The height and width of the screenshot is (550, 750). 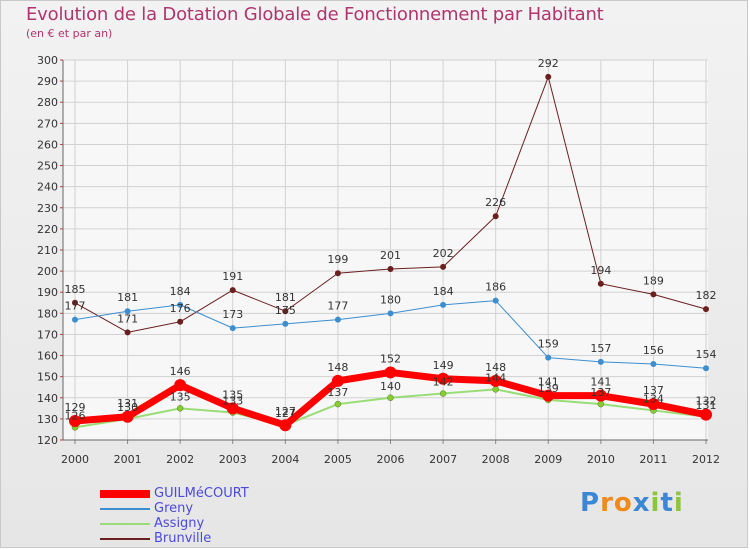 What do you see at coordinates (390, 358) in the screenshot?
I see `data-label: 152` at bounding box center [390, 358].